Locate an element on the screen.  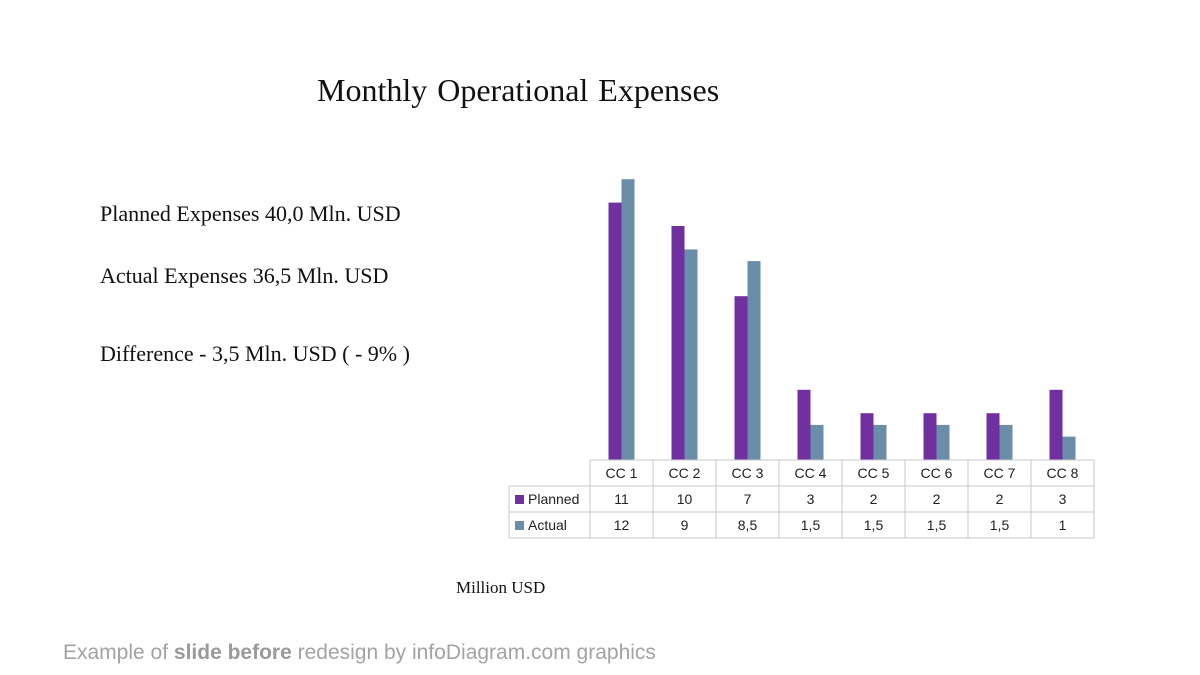
data-label-planned-7: 2 is located at coordinates (1000, 499).